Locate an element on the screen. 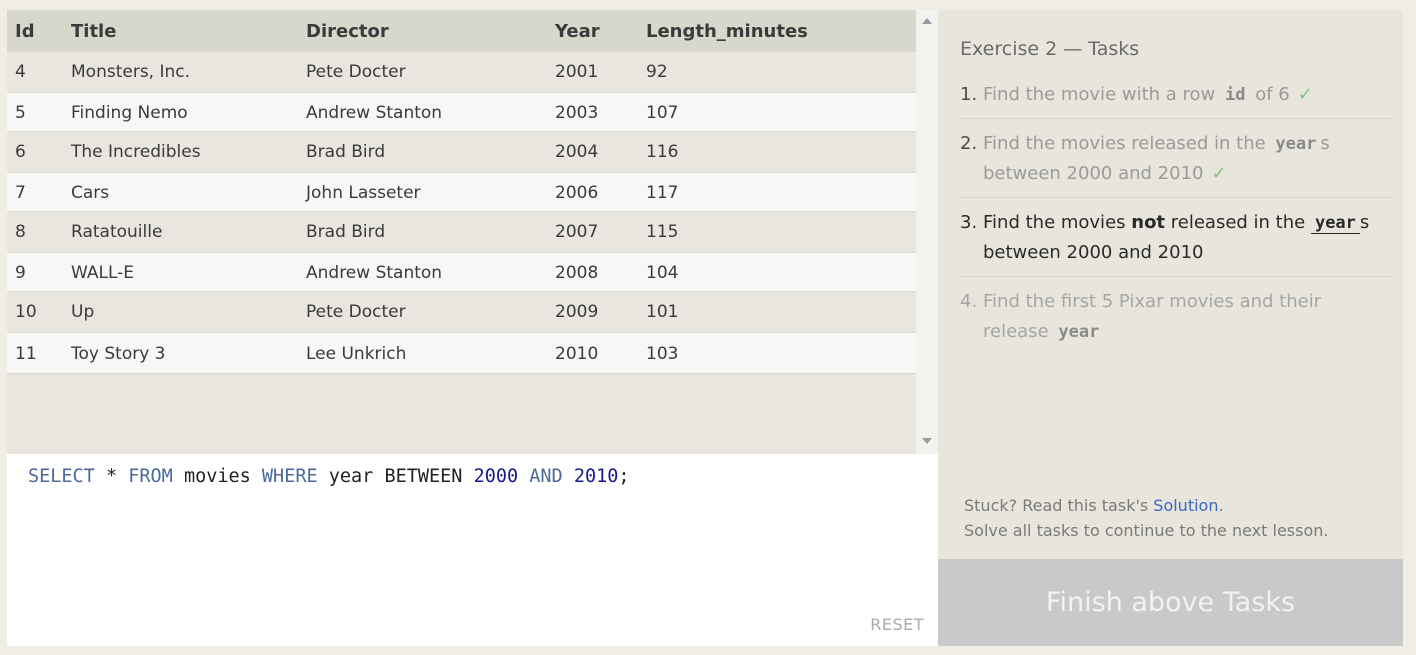  stuck-period: . is located at coordinates (1221, 505).